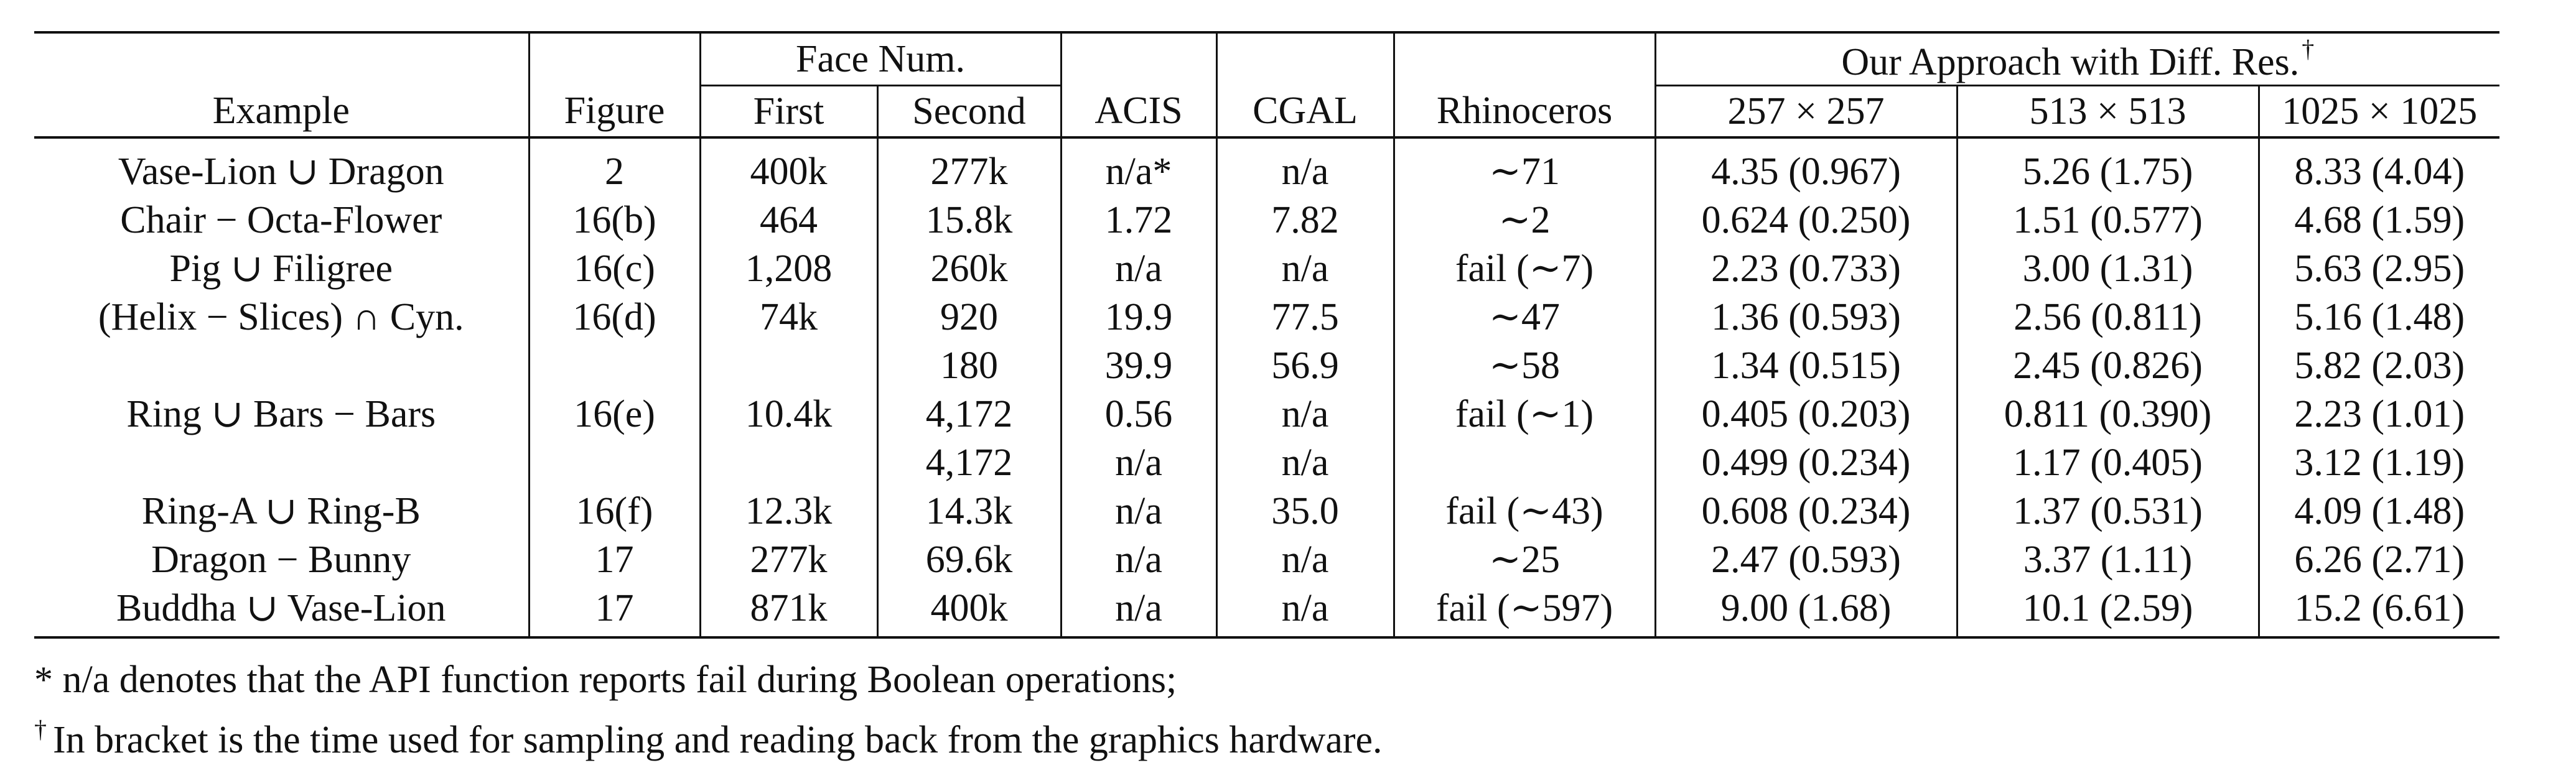 Image resolution: width=2576 pixels, height=773 pixels. What do you see at coordinates (2378, 166) in the screenshot?
I see `cell-res-1025: 8.33 (4.04)` at bounding box center [2378, 166].